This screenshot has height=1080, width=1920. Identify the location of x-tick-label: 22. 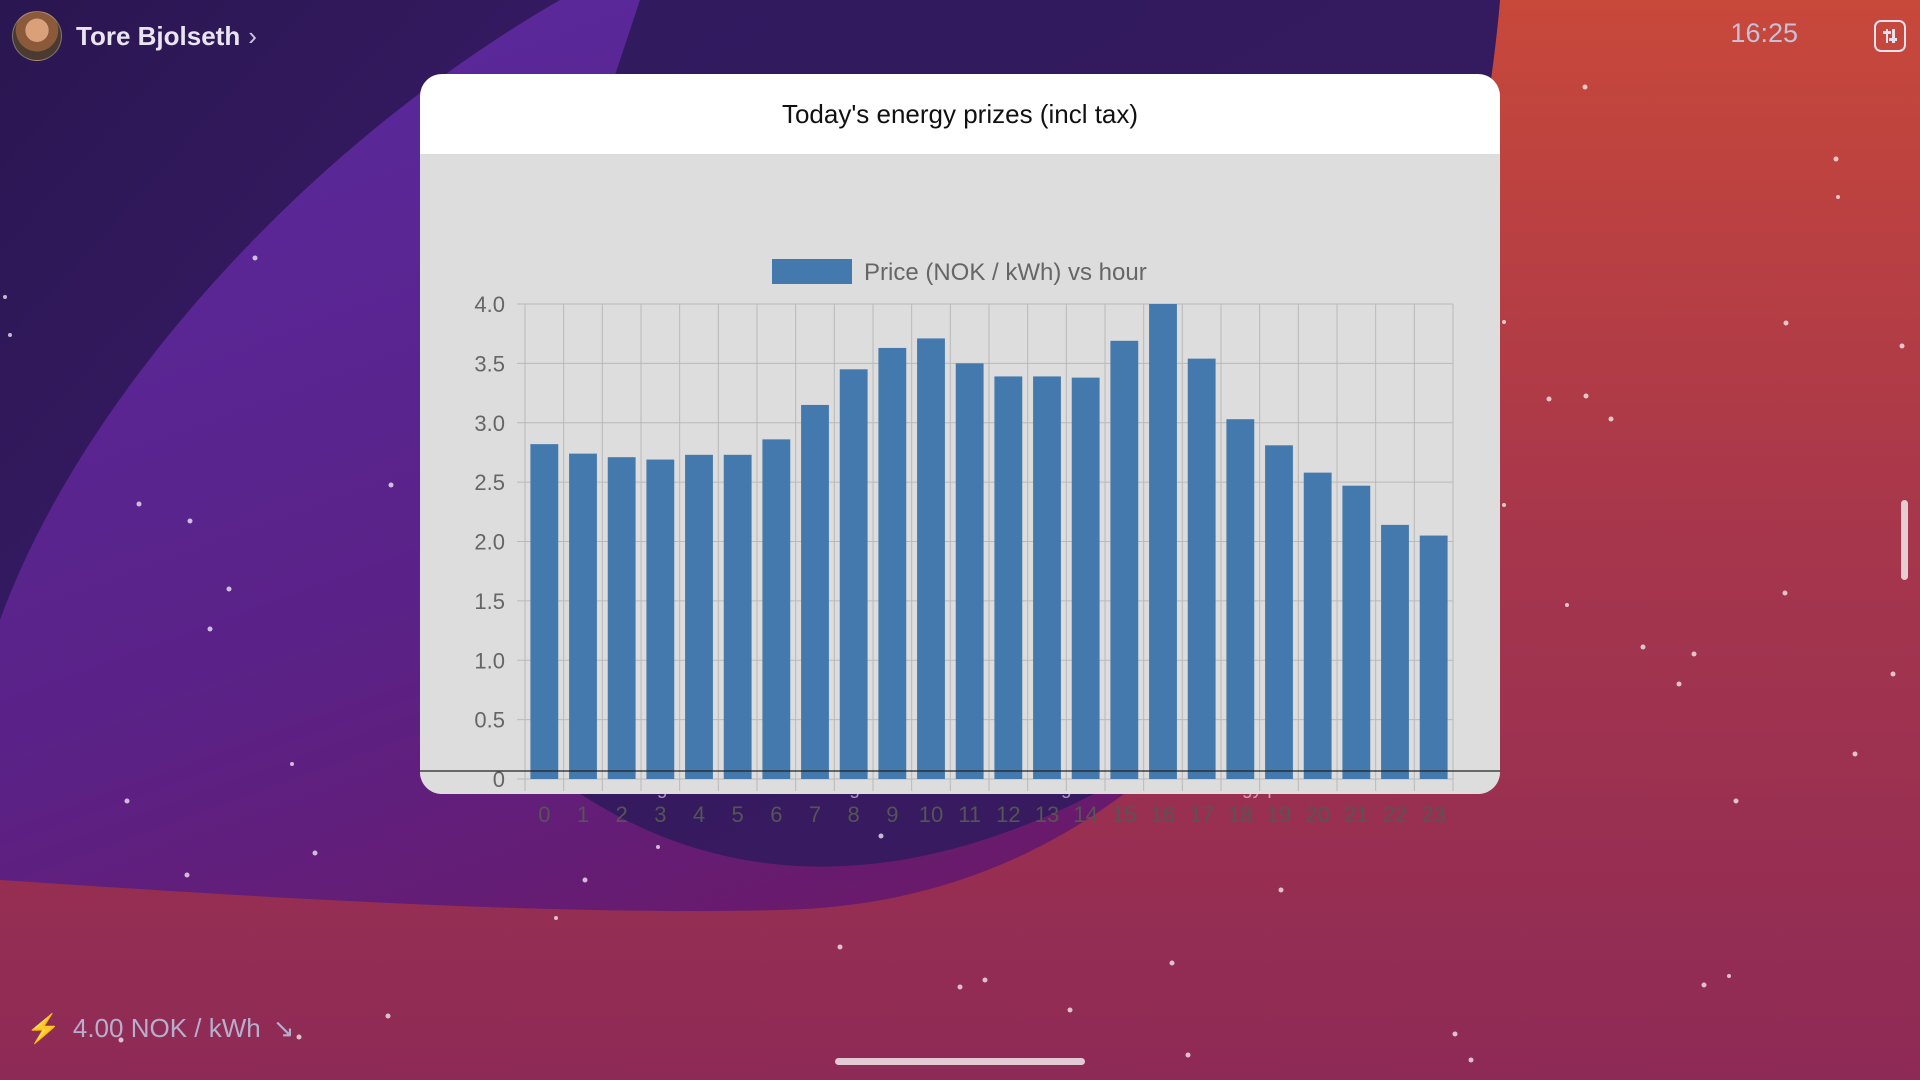
(1395, 814).